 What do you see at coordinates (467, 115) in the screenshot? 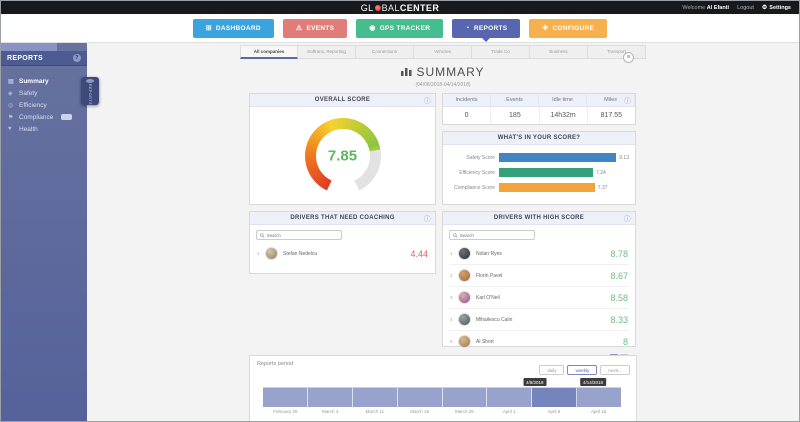
I see `stat-incidents-value: 0` at bounding box center [467, 115].